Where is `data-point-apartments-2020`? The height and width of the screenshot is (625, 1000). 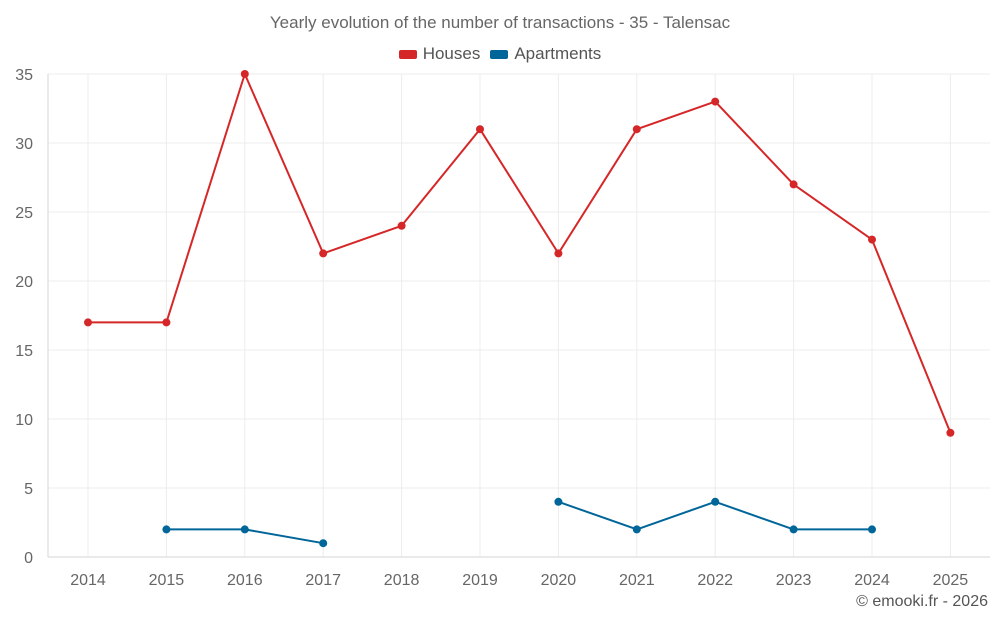 data-point-apartments-2020 is located at coordinates (558, 501).